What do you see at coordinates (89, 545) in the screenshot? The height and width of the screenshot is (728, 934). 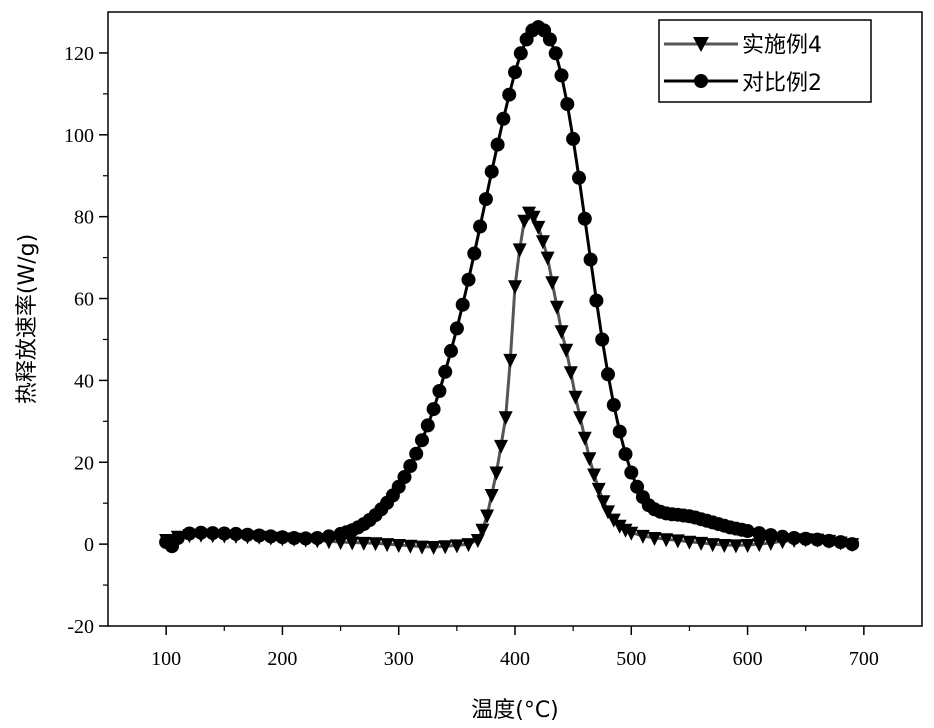 I see `y-tick-label: 0` at bounding box center [89, 545].